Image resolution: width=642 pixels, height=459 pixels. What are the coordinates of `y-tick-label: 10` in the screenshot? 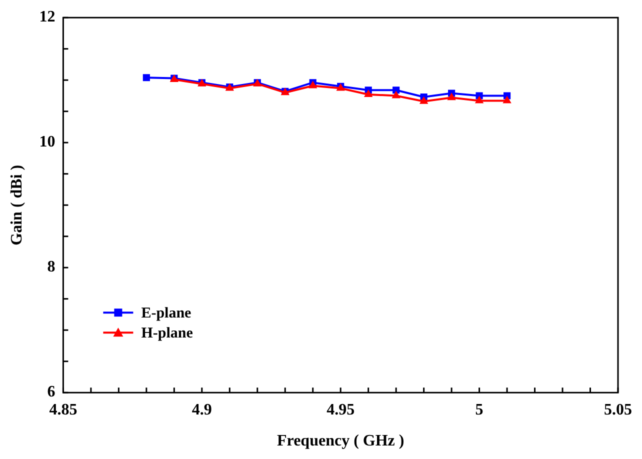 It's located at (47, 142).